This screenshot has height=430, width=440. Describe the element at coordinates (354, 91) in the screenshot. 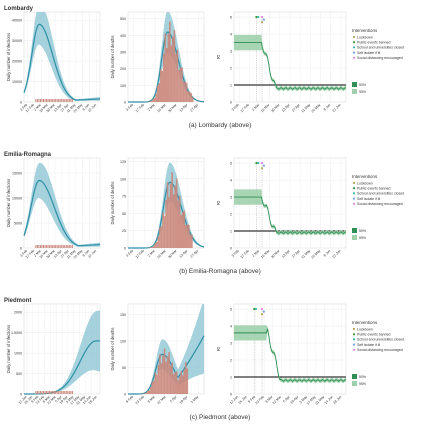

I see `legend-ci-95-swatch` at that location.